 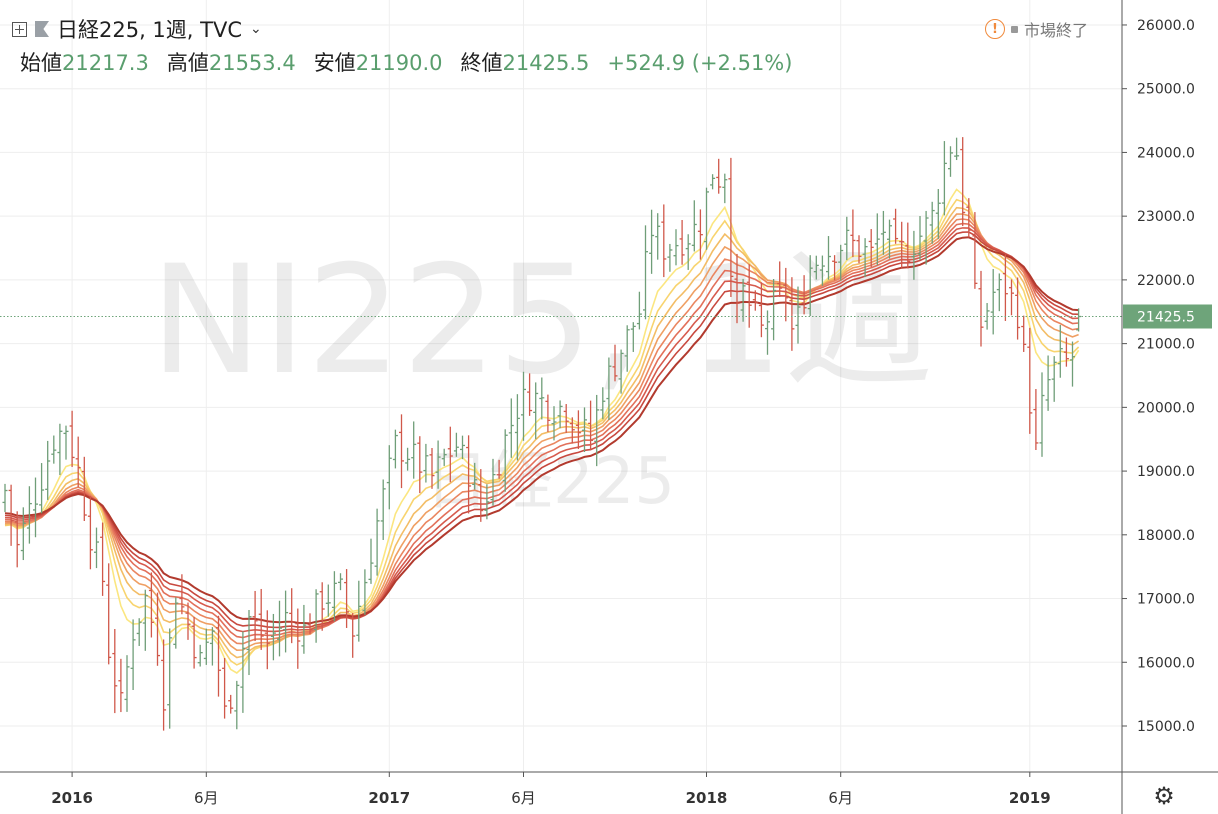 What do you see at coordinates (1166, 408) in the screenshot?
I see `price-tick-label: 20000.0` at bounding box center [1166, 408].